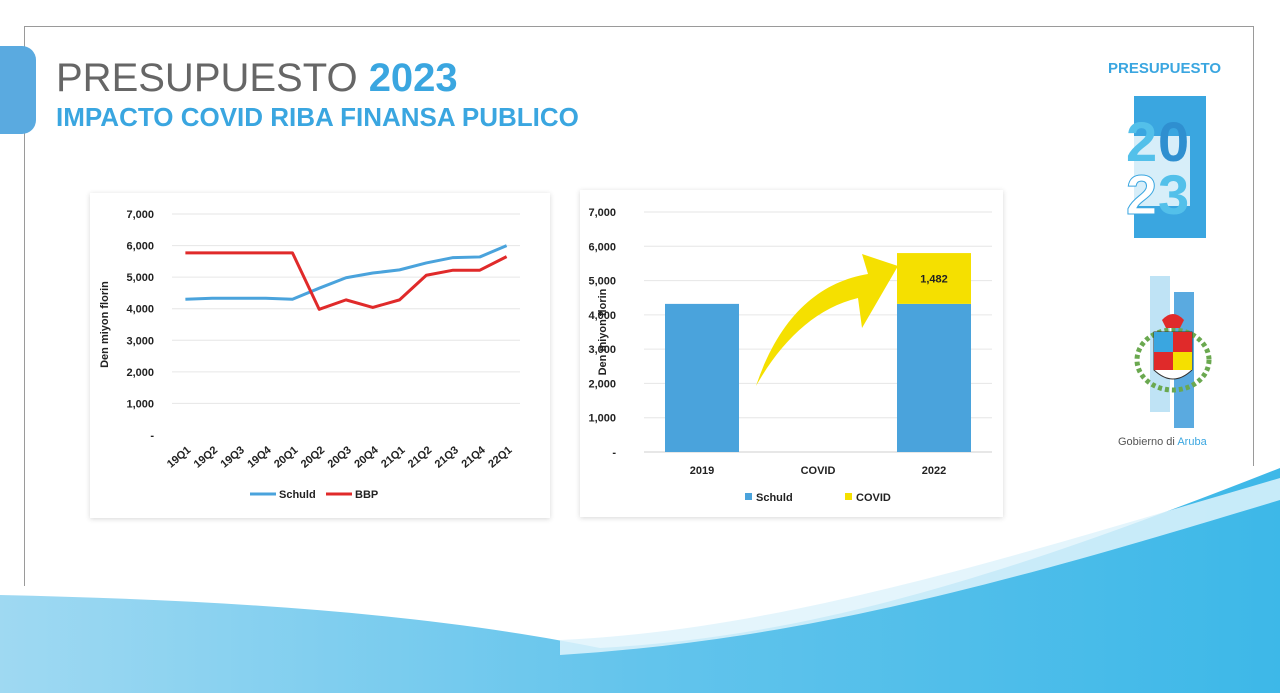  Describe the element at coordinates (639, 26) in the screenshot. I see `frame-top-line` at that location.